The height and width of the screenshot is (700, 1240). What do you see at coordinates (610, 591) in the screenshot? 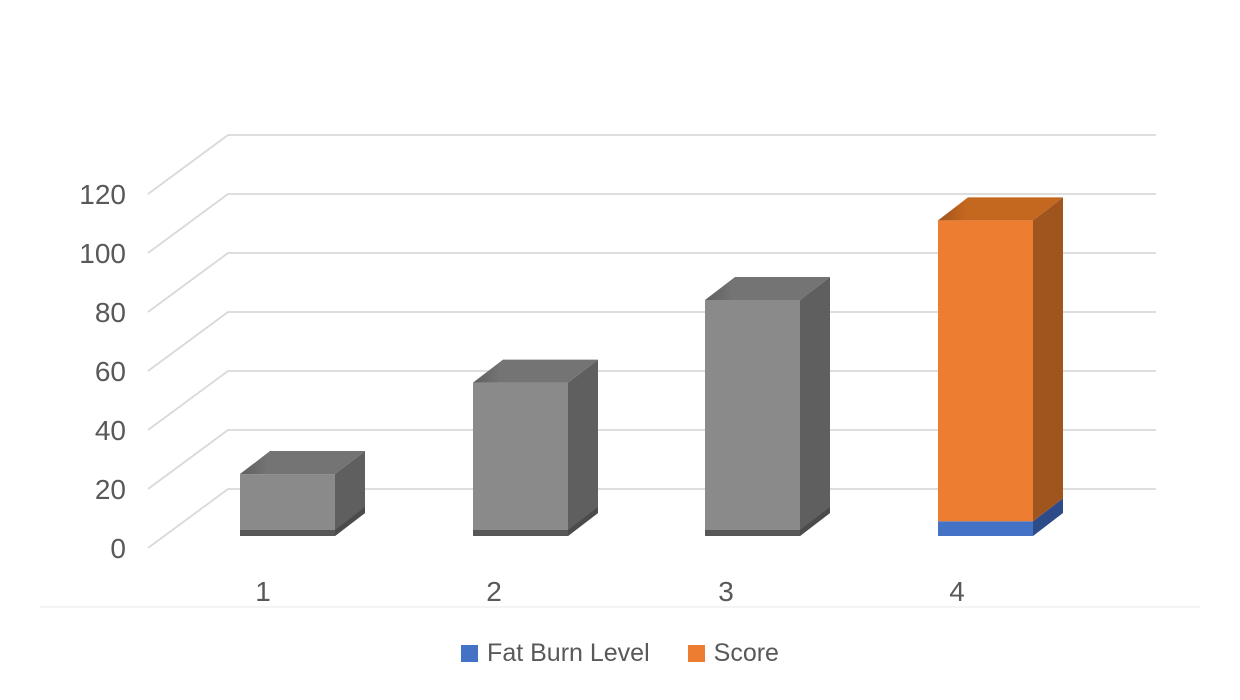
I see `x-axis-labels-group: 1 2 3 4` at bounding box center [610, 591].